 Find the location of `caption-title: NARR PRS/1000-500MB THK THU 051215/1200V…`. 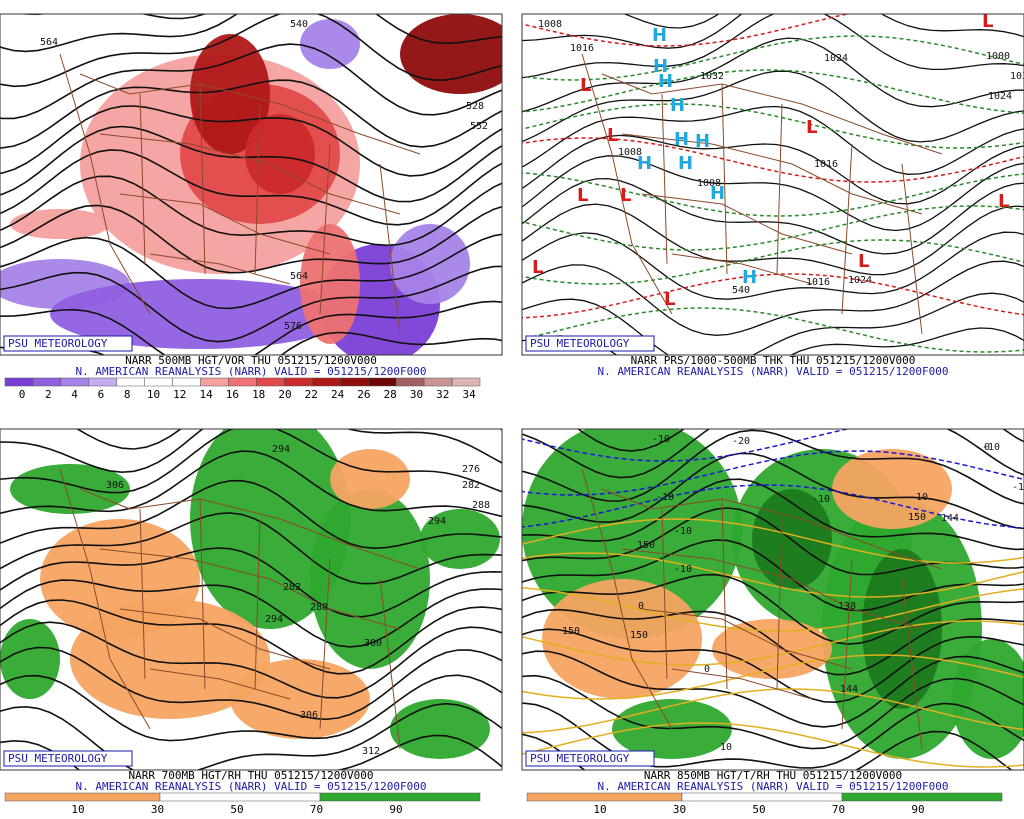

caption-title: NARR PRS/1000-500MB THK THU 051215/1200V… is located at coordinates (773, 360).